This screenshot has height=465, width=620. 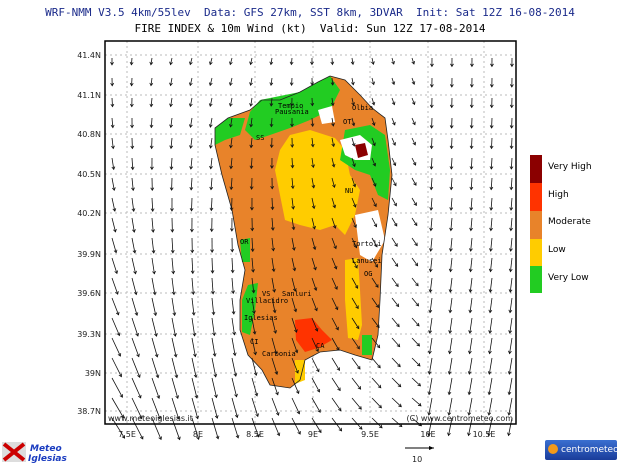 What do you see at coordinates (127, 434) in the screenshot?
I see `lon-tick-label: 7.5E` at bounding box center [127, 434].